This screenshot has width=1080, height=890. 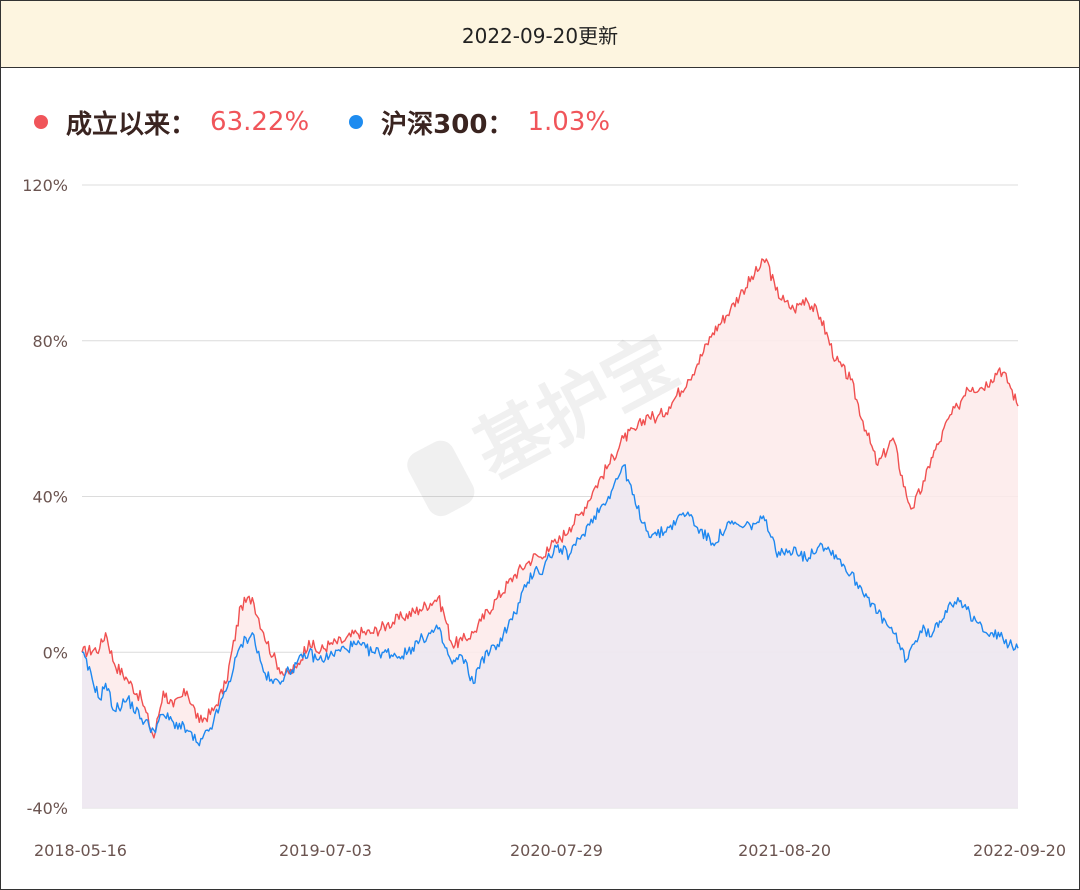 I want to click on index-dot-icon, so click(x=356, y=122).